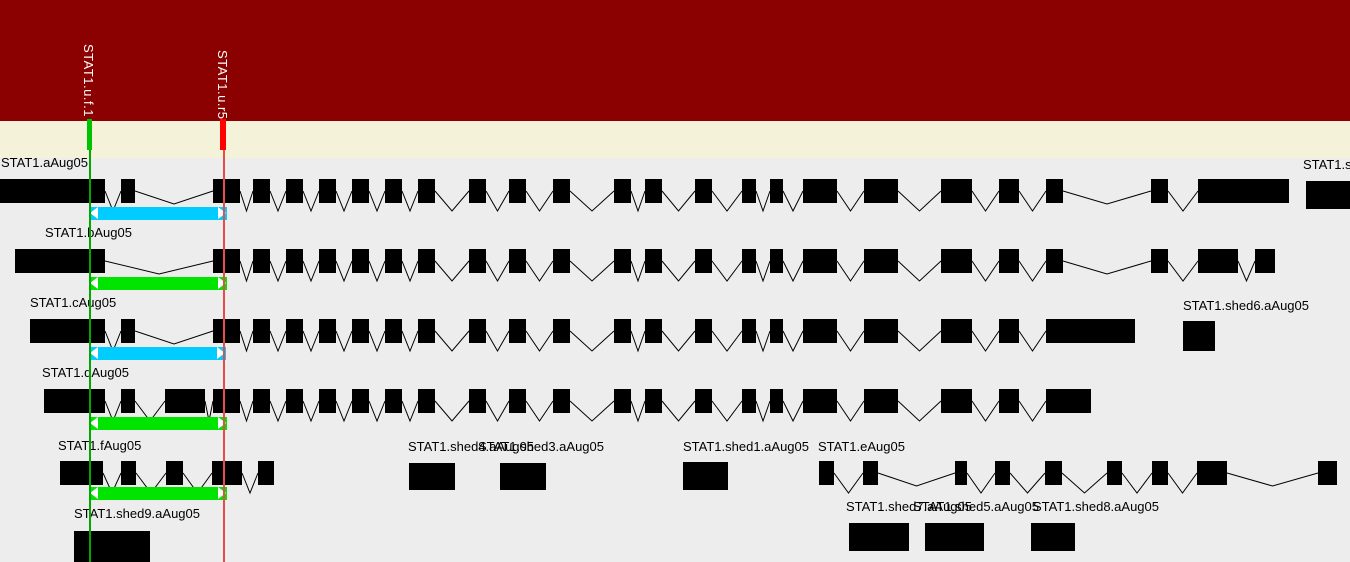  I want to click on exon-block-stat1-shed7-aaug05, so click(879, 537).